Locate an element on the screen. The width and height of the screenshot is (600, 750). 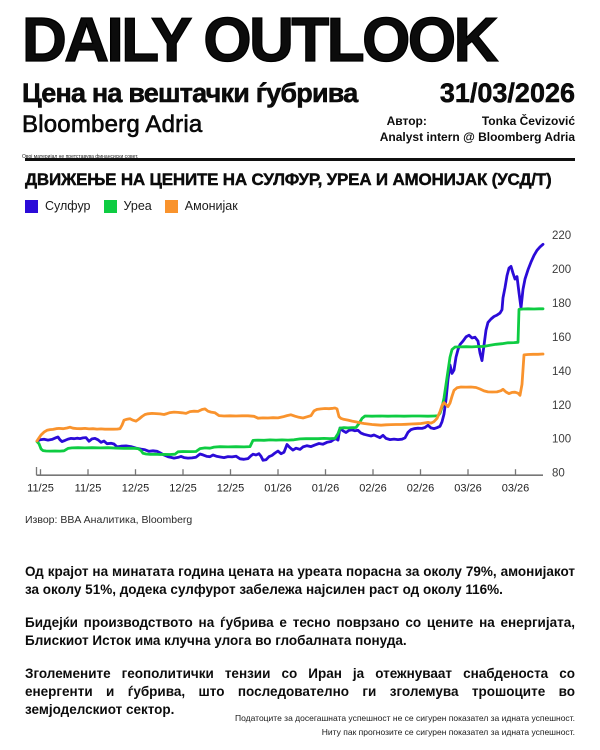
newsletter-subtitle: Цена на вештачки ѓубрива is located at coordinates (190, 93).